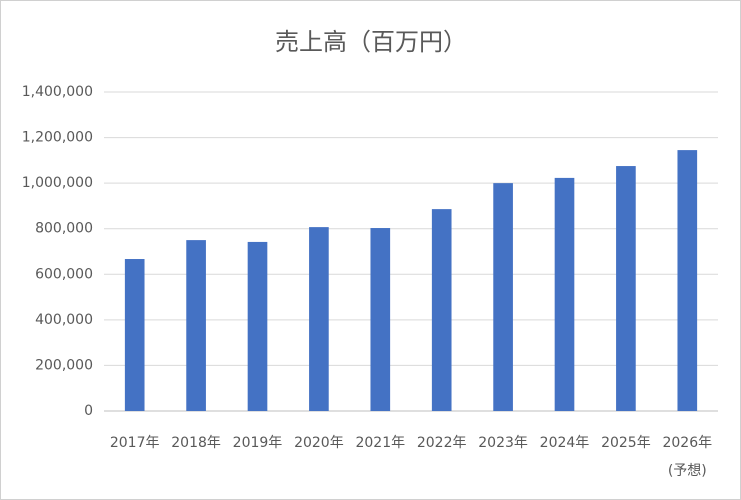 The height and width of the screenshot is (500, 741). What do you see at coordinates (57, 92) in the screenshot?
I see `y-tick-label: 1,400,000` at bounding box center [57, 92].